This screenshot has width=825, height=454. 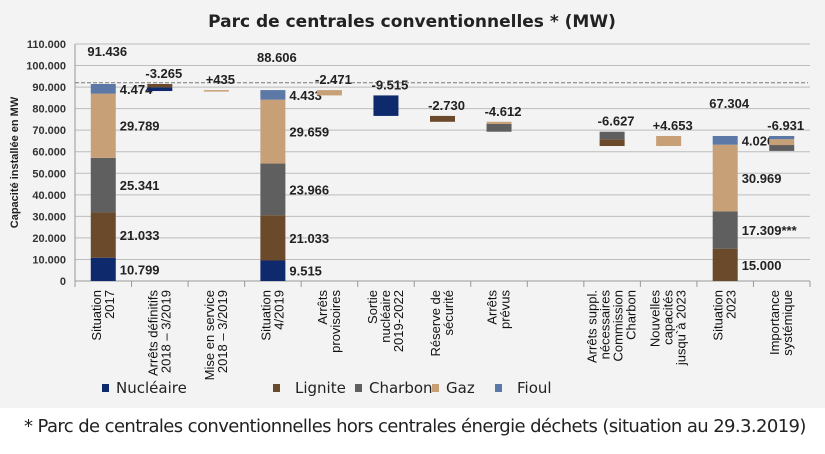 I want to click on segment-value-label: 9.515, so click(x=305, y=271).